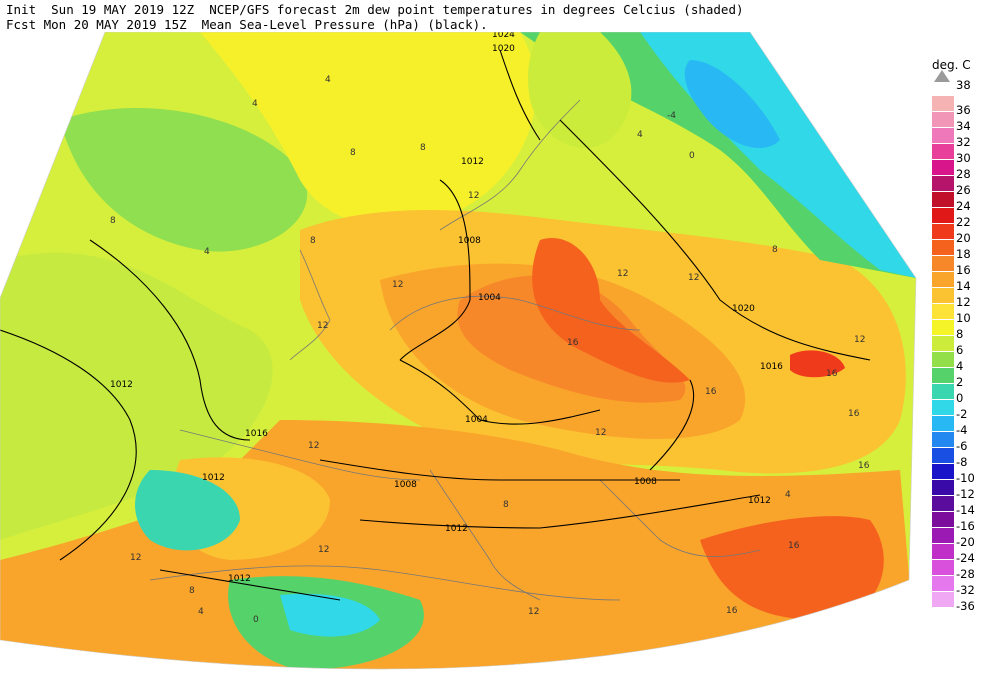  I want to click on legend-row: 18, so click(961, 250).